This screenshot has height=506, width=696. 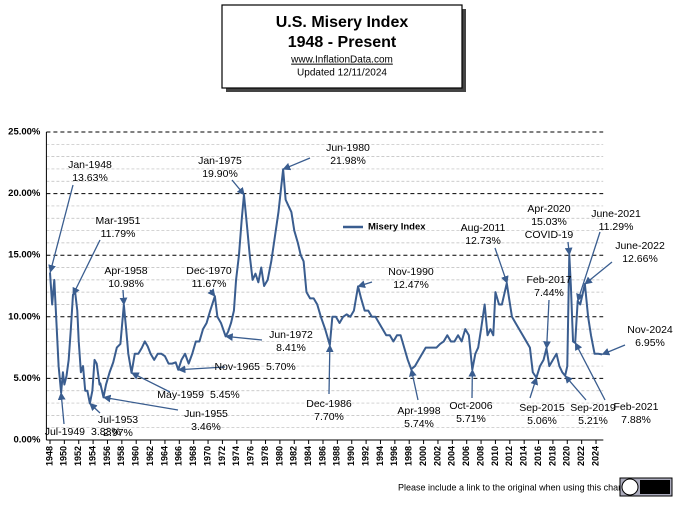 What do you see at coordinates (471, 419) in the screenshot?
I see `annotation-value: 5.71%` at bounding box center [471, 419].